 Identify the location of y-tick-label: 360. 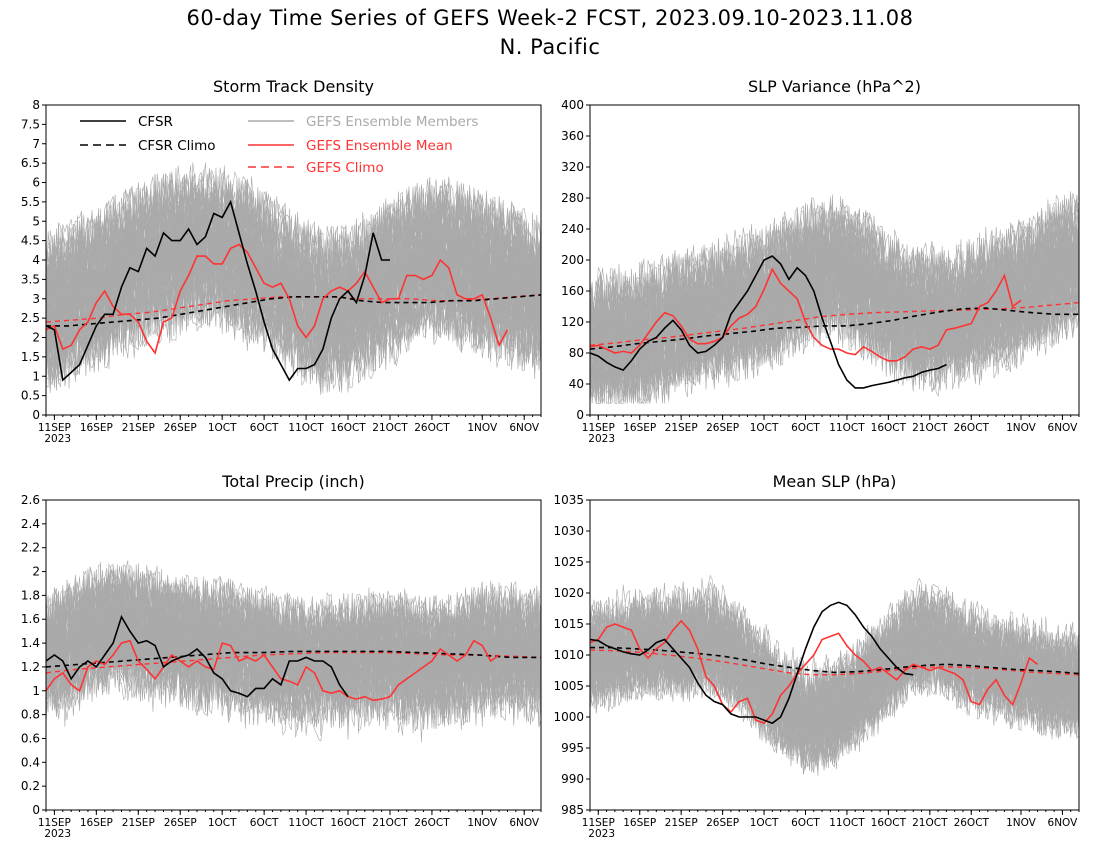
(572, 136).